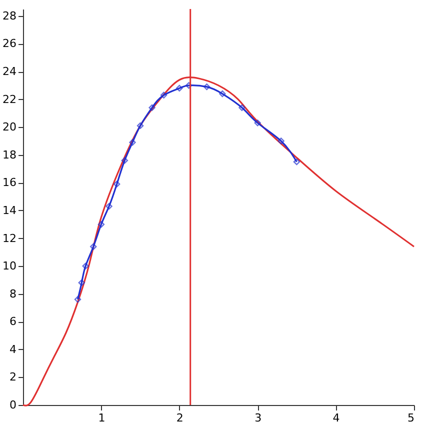 The image size is (427, 429). What do you see at coordinates (9, 155) in the screenshot?
I see `y-tick-label: 18` at bounding box center [9, 155].